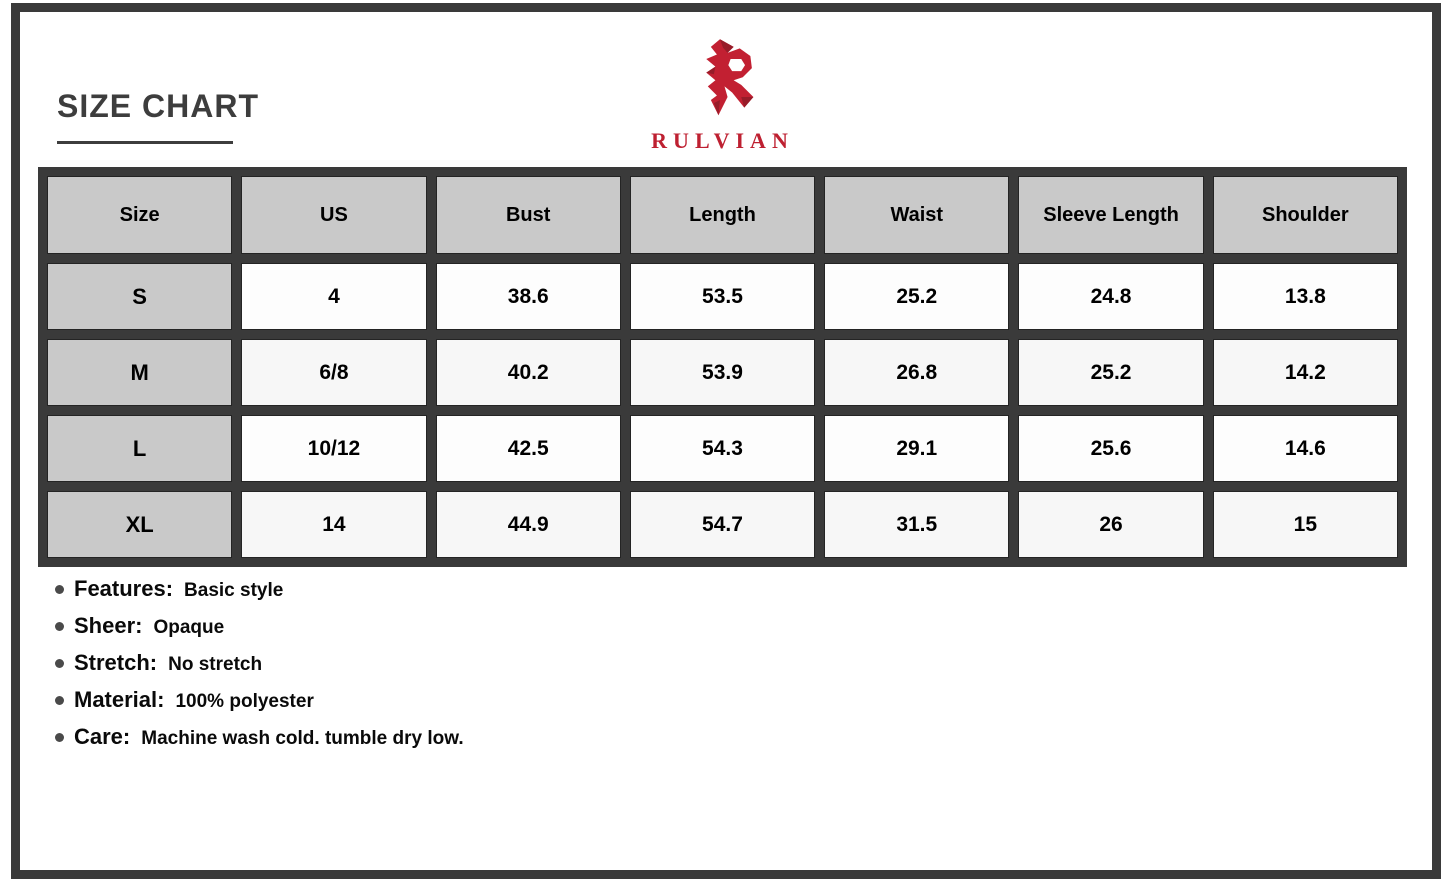 Image resolution: width=1445 pixels, height=882 pixels. Describe the element at coordinates (140, 296) in the screenshot. I see `size-cell: S` at that location.